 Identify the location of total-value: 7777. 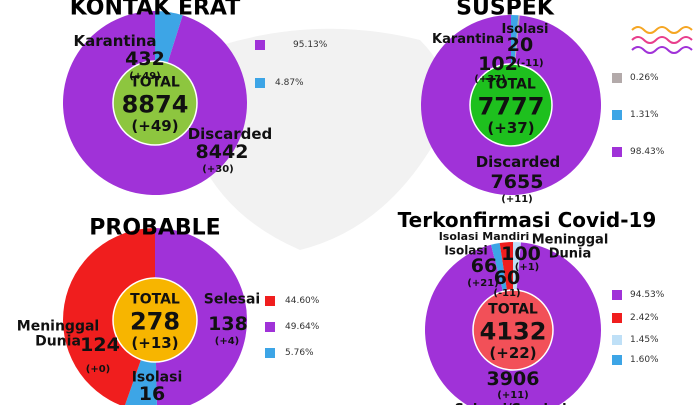
(511, 106).